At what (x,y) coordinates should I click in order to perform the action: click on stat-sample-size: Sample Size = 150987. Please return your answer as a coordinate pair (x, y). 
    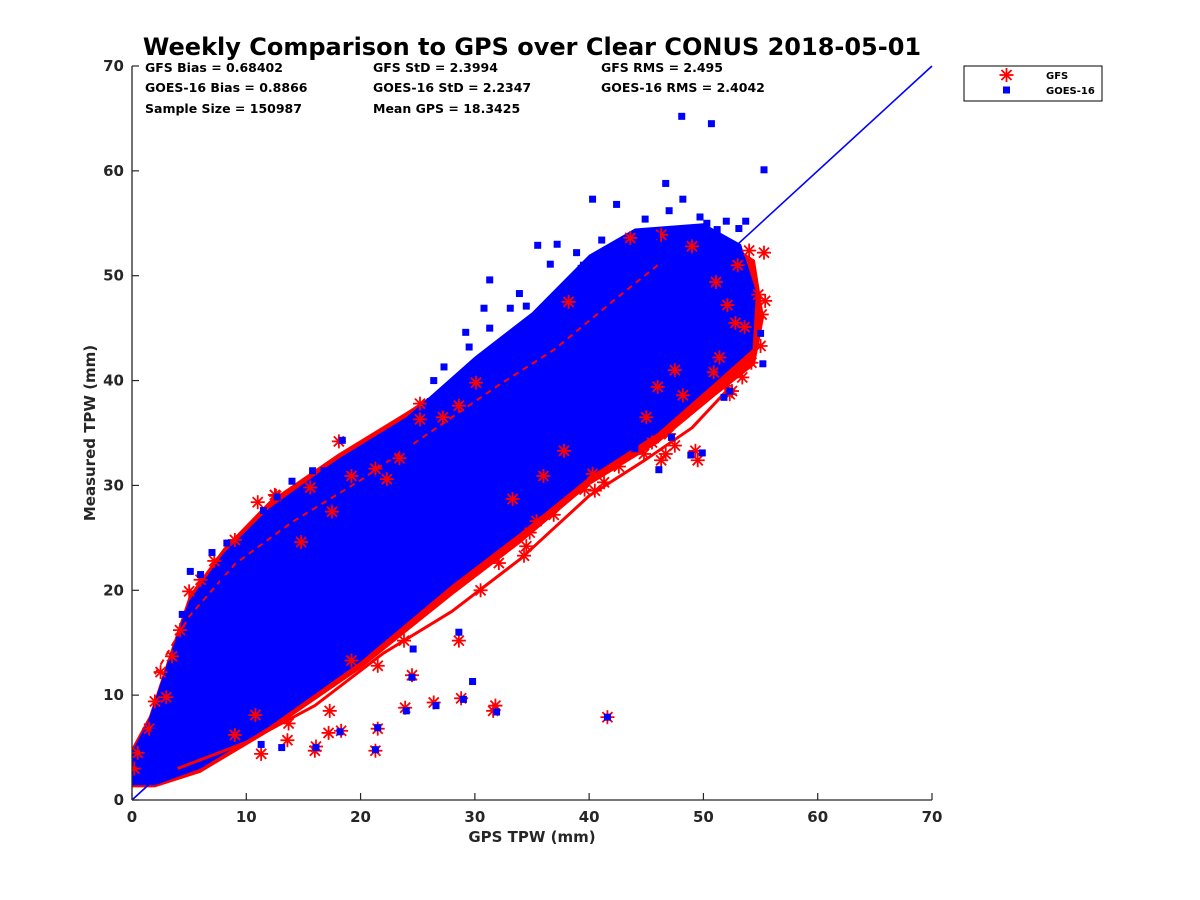
    Looking at the image, I should click on (223, 108).